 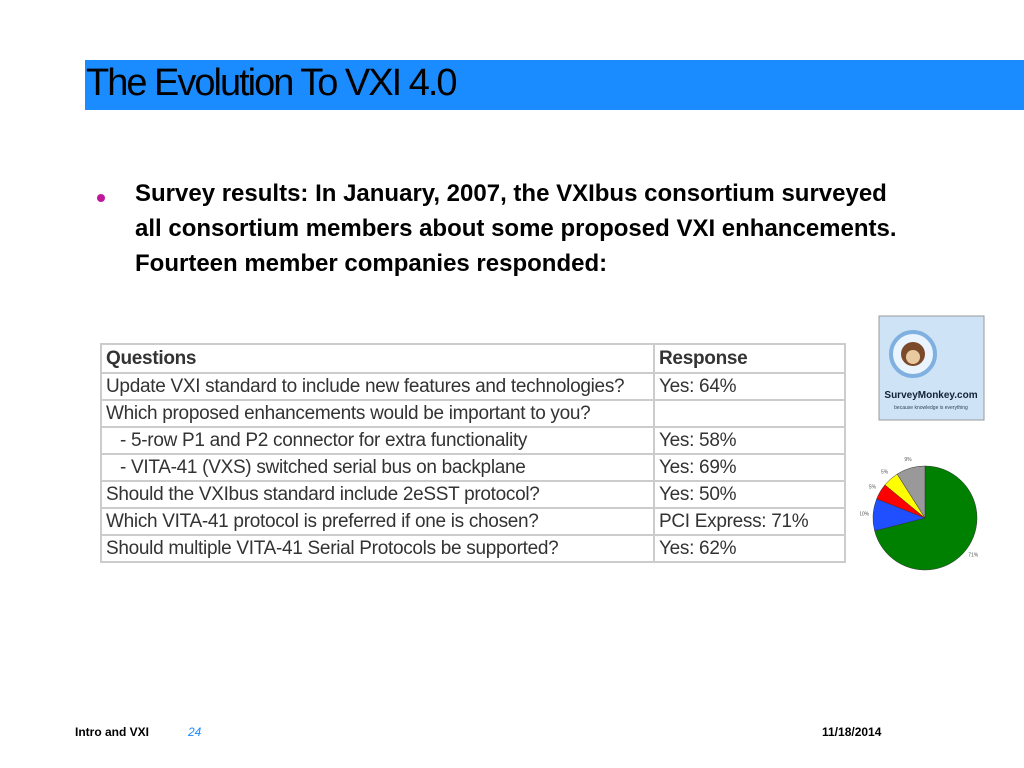 What do you see at coordinates (195, 732) in the screenshot?
I see `page-number: 24` at bounding box center [195, 732].